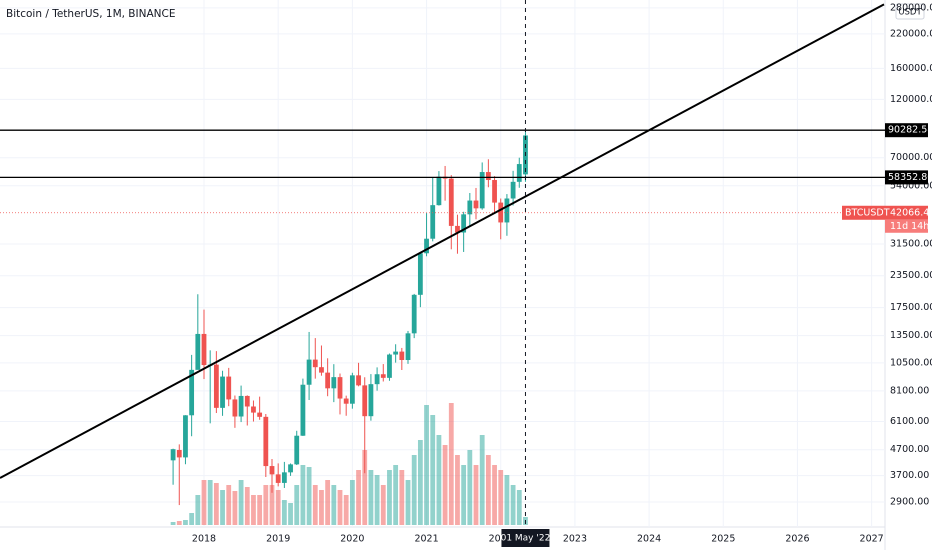  Describe the element at coordinates (872, 539) in the screenshot. I see `x-tick-label: 2027` at that location.